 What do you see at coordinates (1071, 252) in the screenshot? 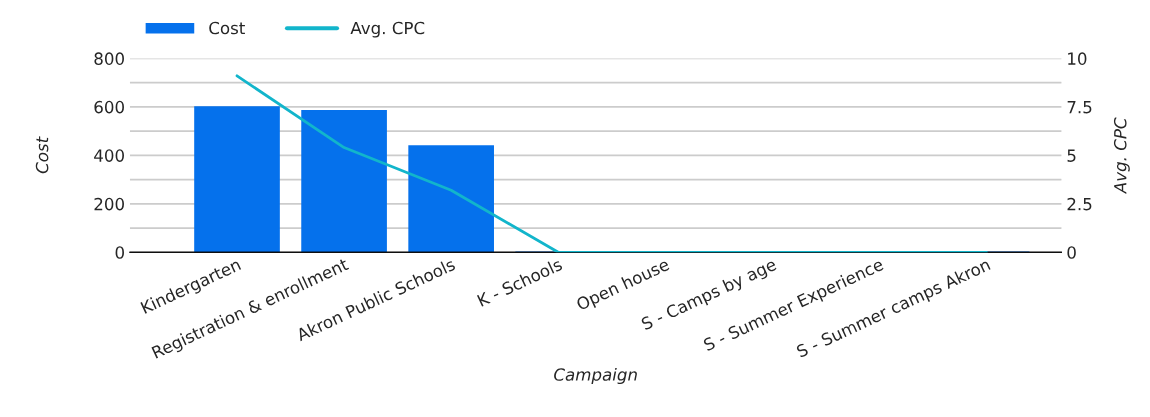
I see `y2-tick-label: 0` at bounding box center [1071, 252].